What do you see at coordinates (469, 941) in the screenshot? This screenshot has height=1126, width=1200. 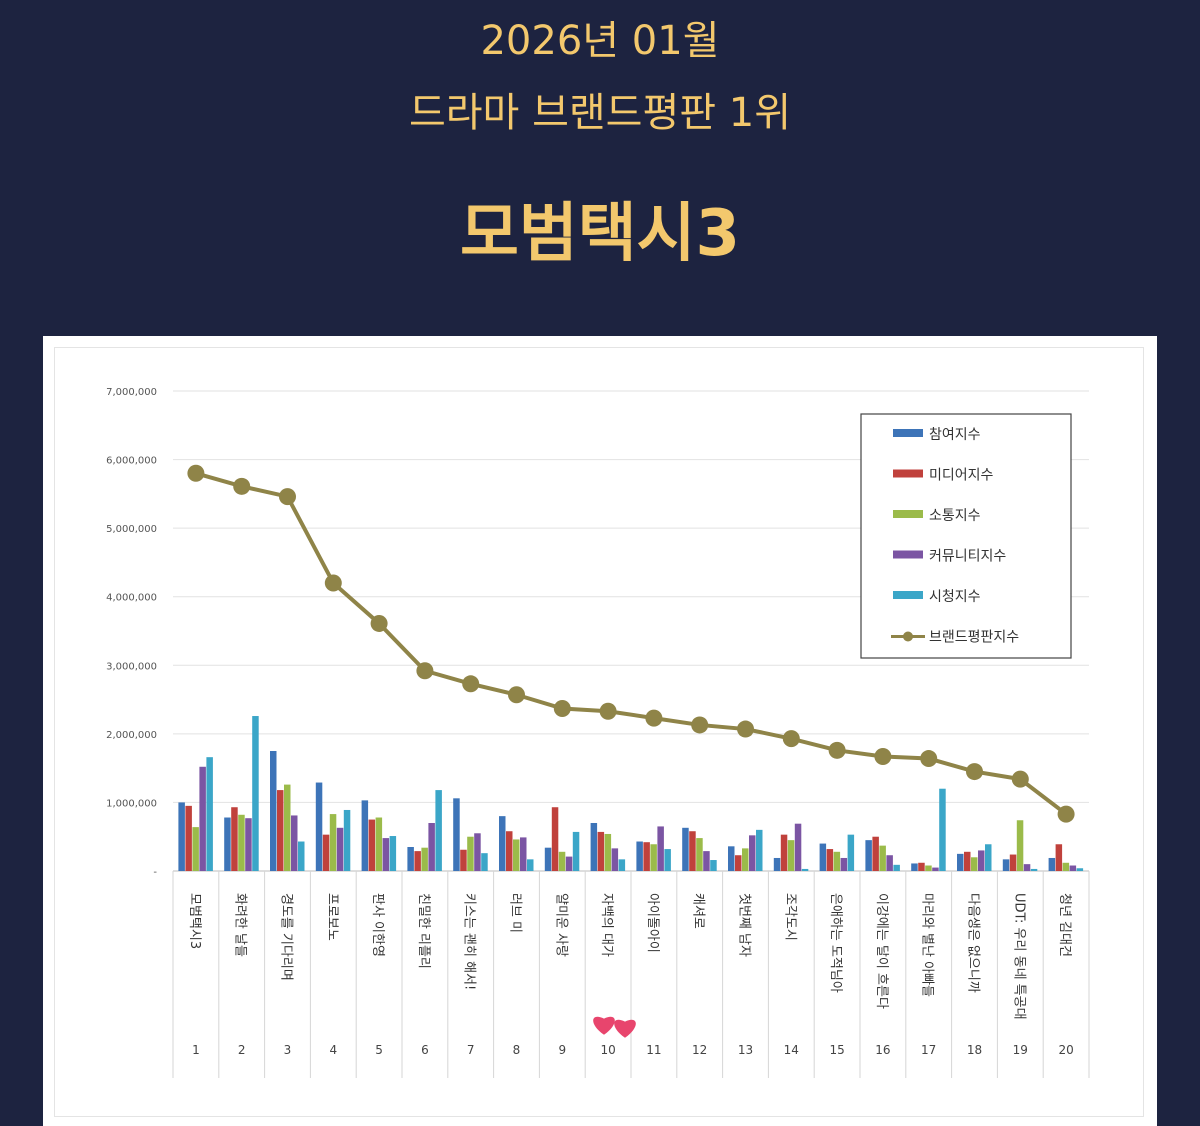 I see `category-label: 키스는 괜히 해서!` at bounding box center [469, 941].